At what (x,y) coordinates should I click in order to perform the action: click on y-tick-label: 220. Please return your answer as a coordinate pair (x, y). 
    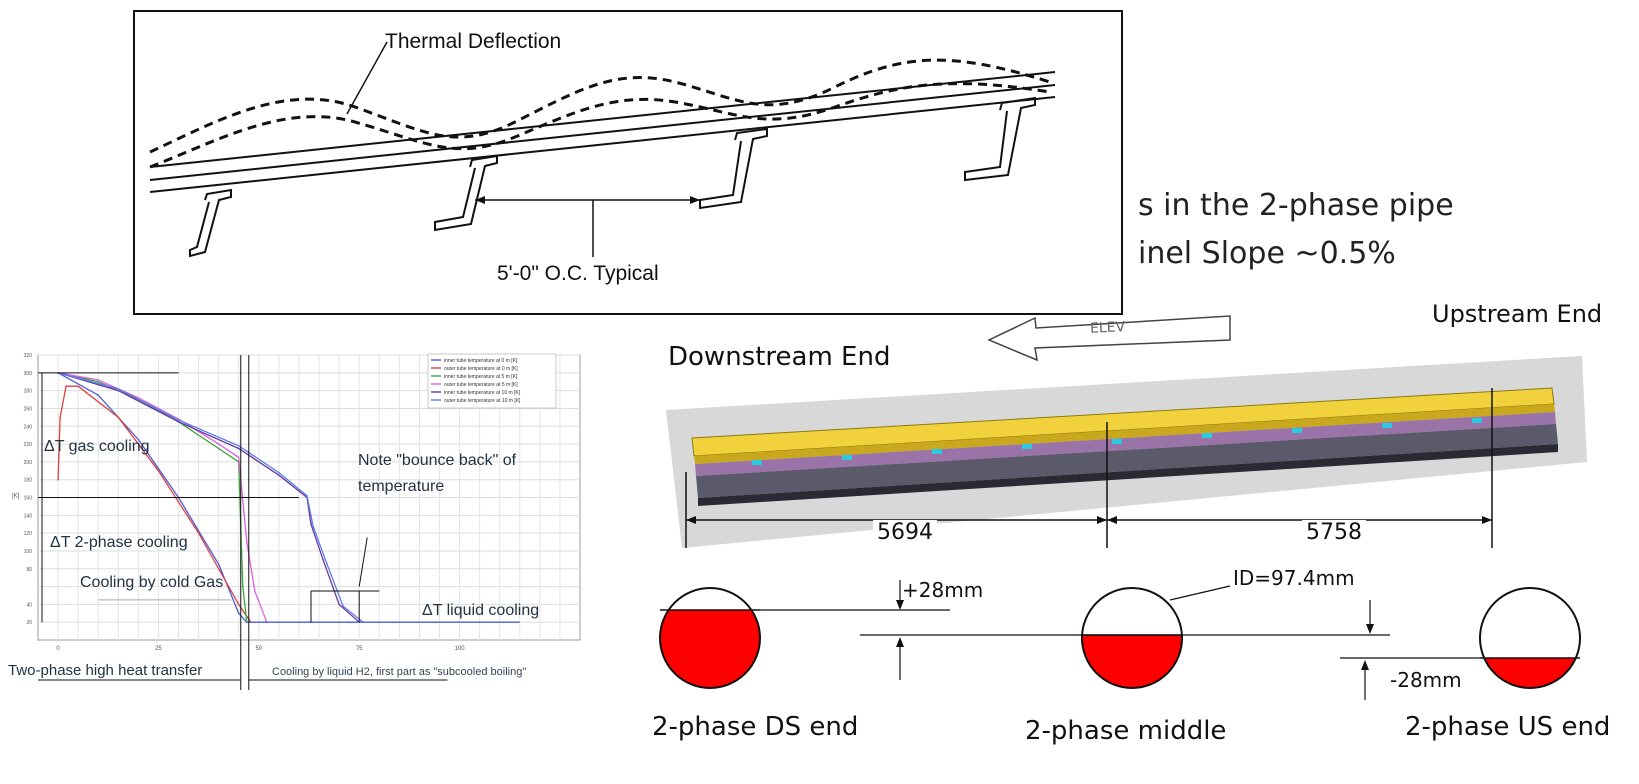
    Looking at the image, I should click on (28, 445).